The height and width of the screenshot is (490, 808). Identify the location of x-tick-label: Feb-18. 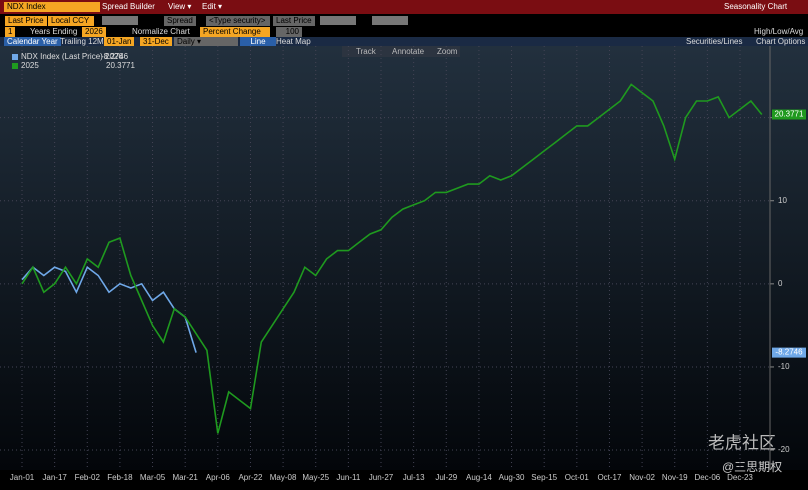
(120, 477).